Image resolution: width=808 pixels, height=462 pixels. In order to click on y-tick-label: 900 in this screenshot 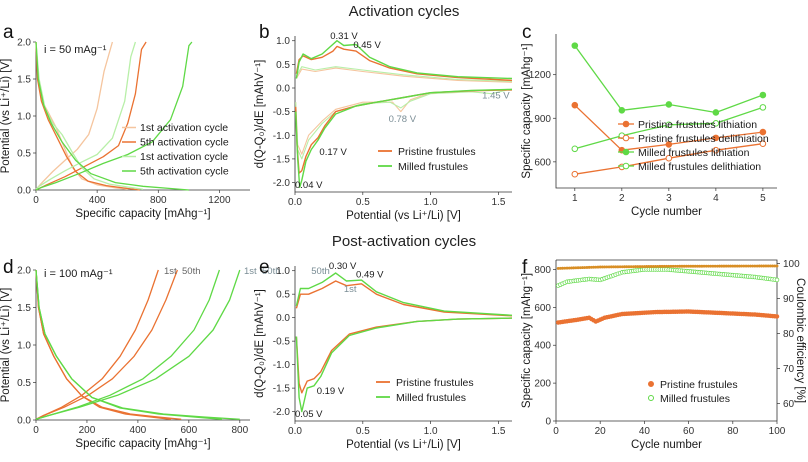, I will do `click(542, 119)`.